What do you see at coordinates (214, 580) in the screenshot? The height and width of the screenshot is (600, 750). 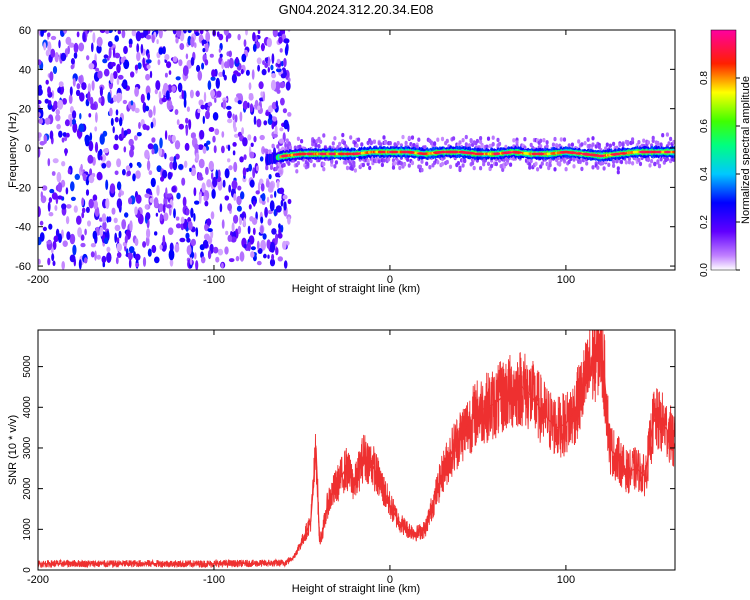 I see `x-tick-label: -100` at bounding box center [214, 580].